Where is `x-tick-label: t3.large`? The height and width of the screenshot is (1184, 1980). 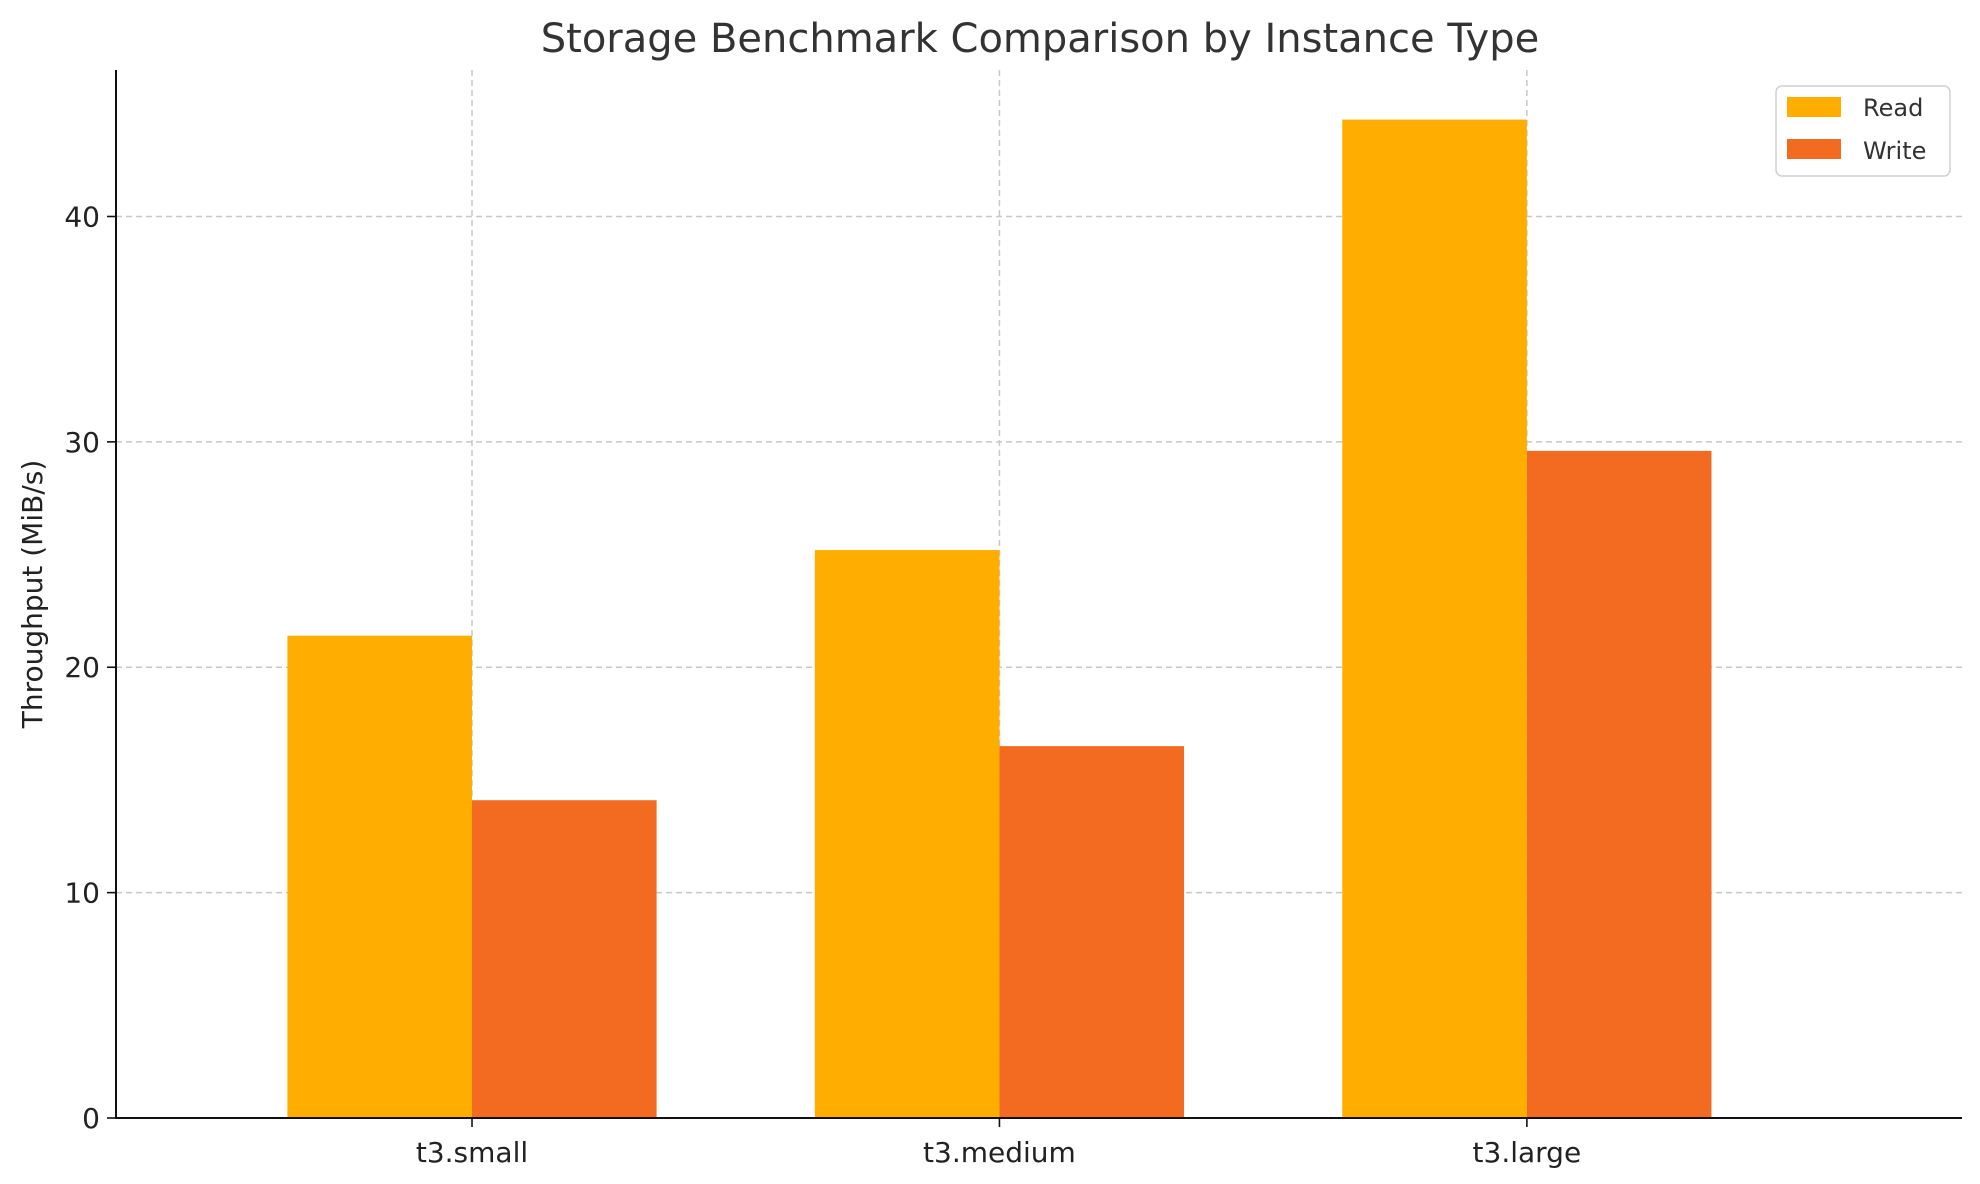 x-tick-label: t3.large is located at coordinates (1527, 1152).